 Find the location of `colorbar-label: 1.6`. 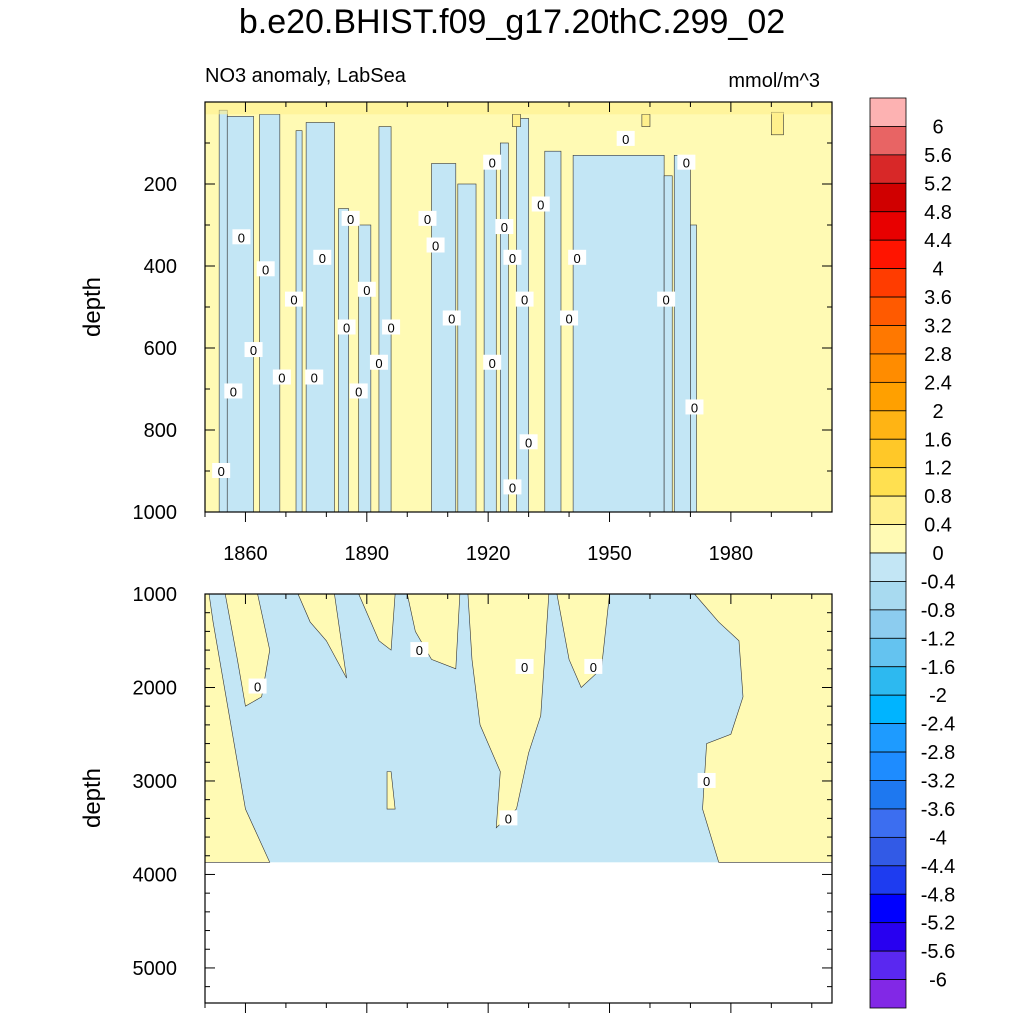

colorbar-label: 1.6 is located at coordinates (938, 440).